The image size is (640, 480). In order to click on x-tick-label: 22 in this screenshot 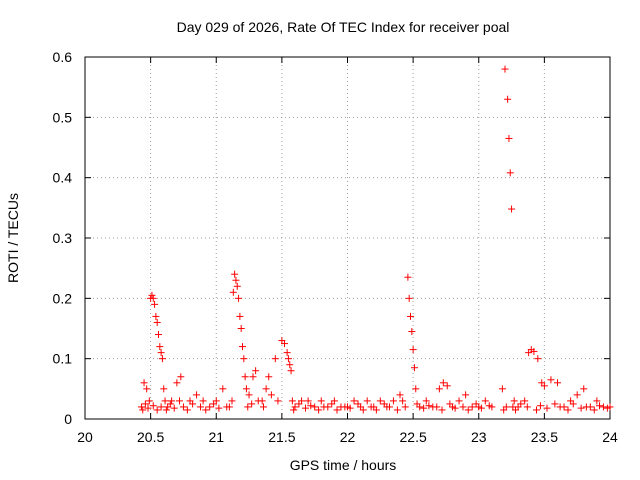, I will do `click(348, 437)`.